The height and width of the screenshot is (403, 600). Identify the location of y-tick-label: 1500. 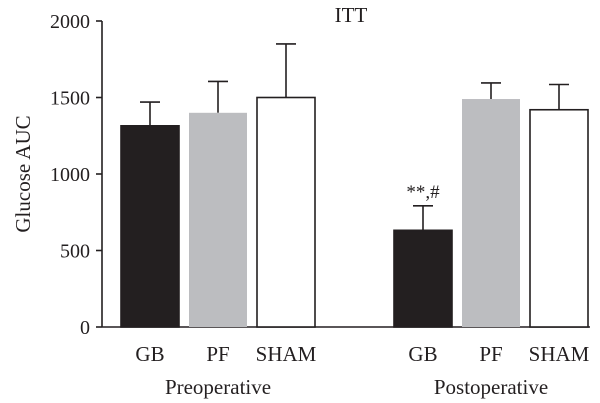
(70, 99).